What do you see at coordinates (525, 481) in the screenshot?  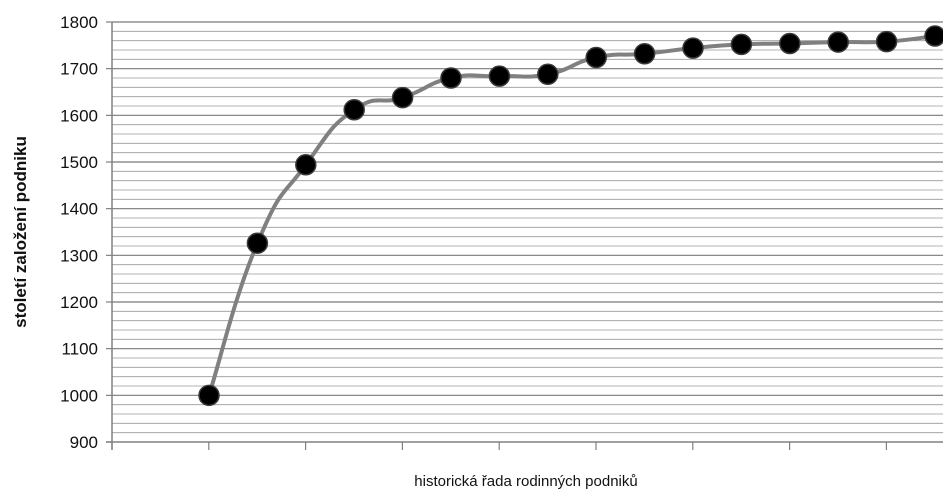 I see `x-axis-label: historická řada rodinných podniků` at bounding box center [525, 481].